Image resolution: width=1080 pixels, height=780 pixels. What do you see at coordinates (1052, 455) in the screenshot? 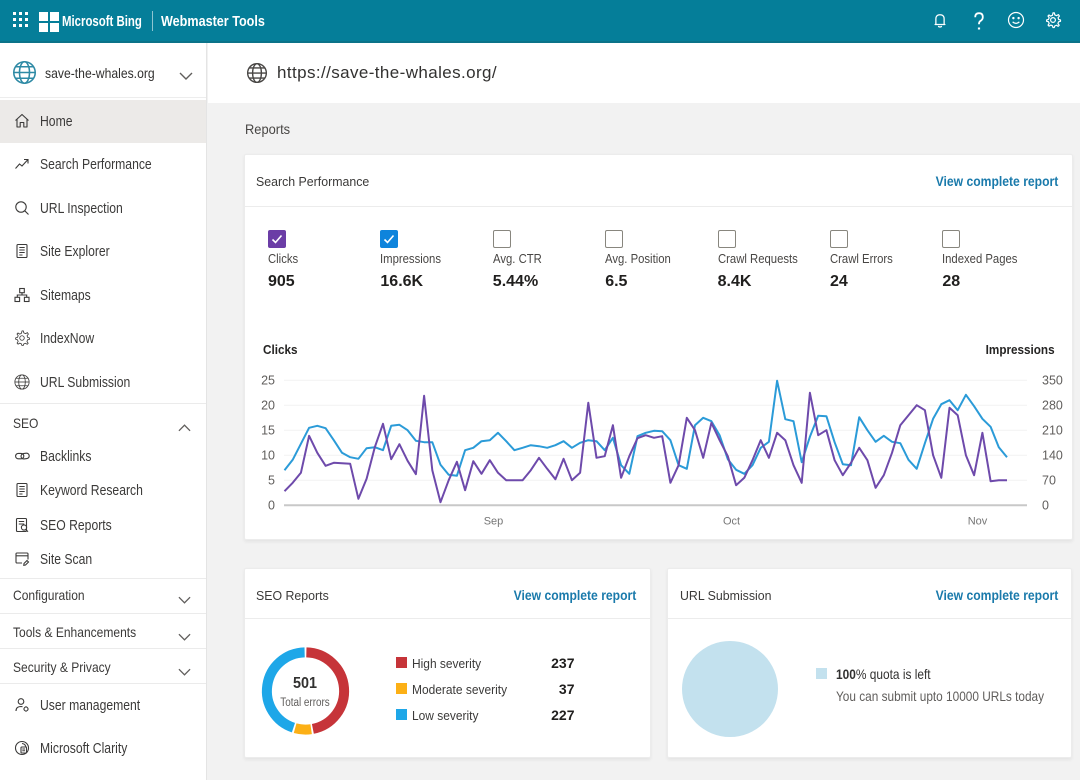
I see `svg-text: 140` at bounding box center [1052, 455].